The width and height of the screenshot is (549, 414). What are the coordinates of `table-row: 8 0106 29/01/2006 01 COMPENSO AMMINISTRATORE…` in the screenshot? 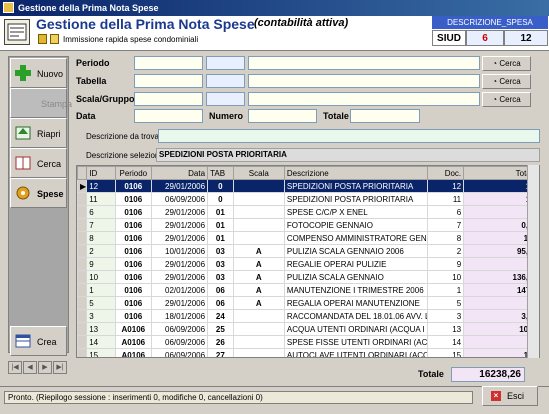 It's located at (308, 238).